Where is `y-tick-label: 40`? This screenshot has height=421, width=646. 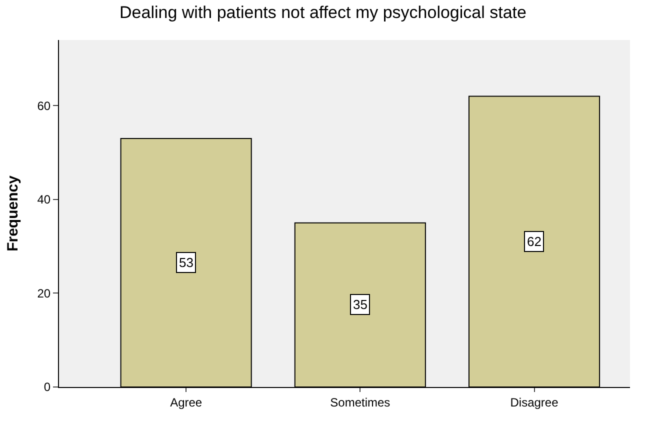
y-tick-label: 40 is located at coordinates (44, 199).